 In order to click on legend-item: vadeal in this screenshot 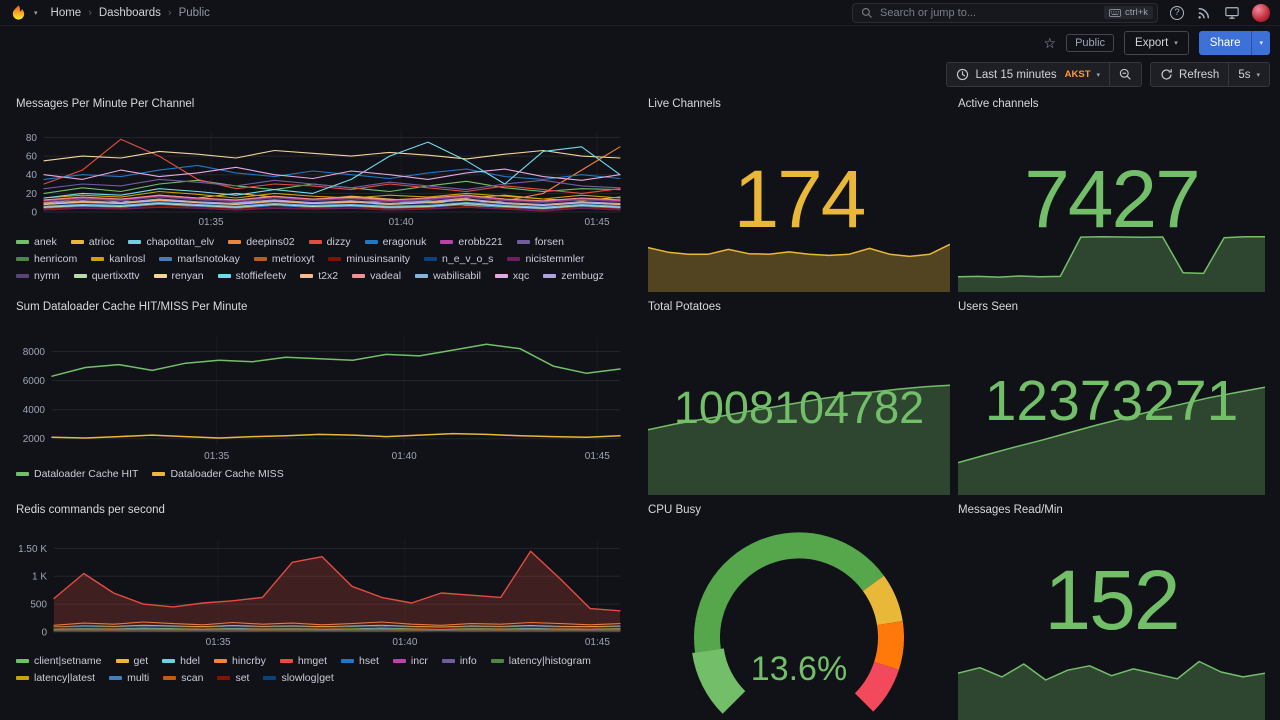, I will do `click(376, 276)`.